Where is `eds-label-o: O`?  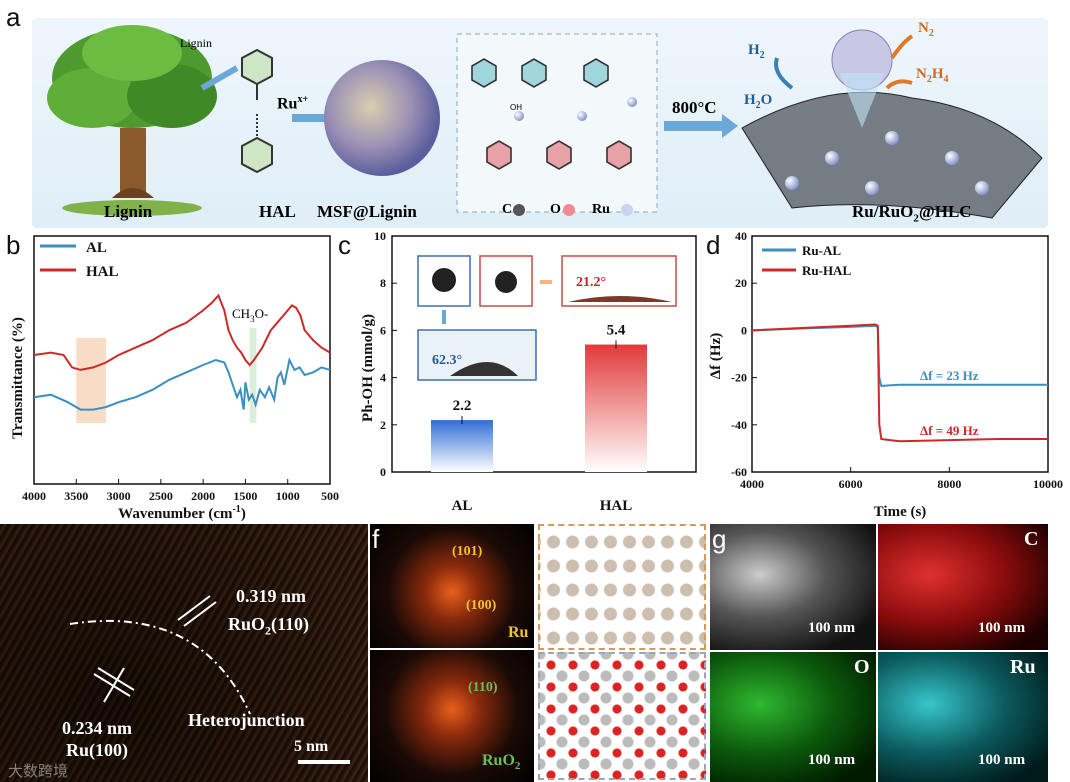
eds-label-o: O is located at coordinates (862, 667).